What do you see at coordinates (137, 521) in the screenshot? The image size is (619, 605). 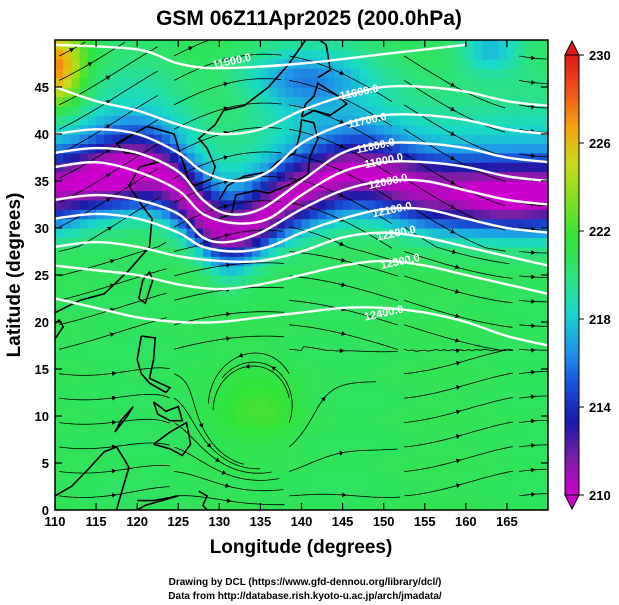 I see `x-tick-label: 120` at bounding box center [137, 521].